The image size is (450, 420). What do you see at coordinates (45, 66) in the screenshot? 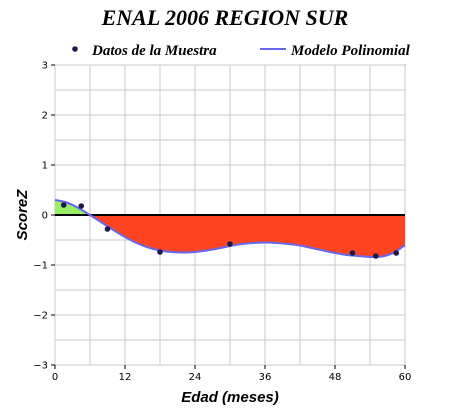
I see `y-tick-label: 3` at bounding box center [45, 66].